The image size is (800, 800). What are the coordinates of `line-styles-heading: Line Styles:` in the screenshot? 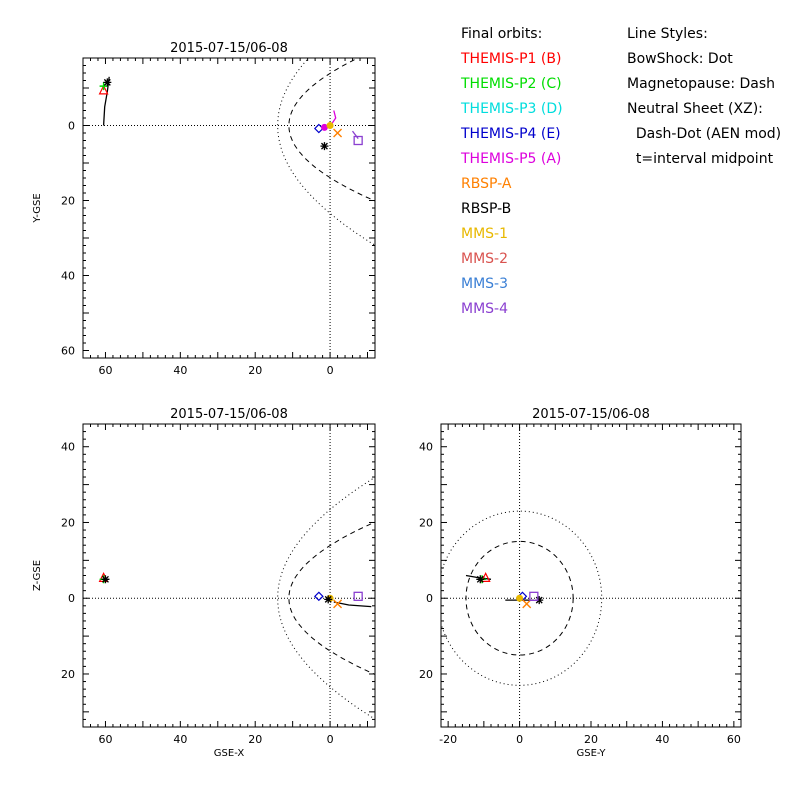 It's located at (667, 34).